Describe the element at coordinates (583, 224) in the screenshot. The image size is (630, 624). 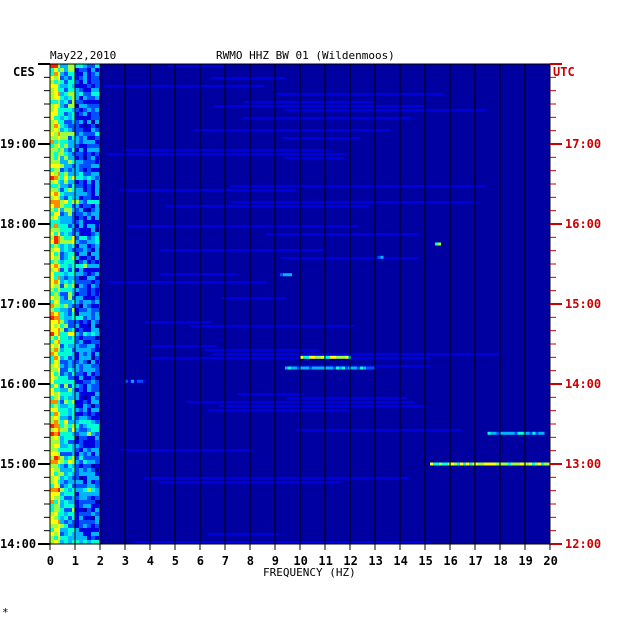
I see `right-tick-label: 16:00` at that location.